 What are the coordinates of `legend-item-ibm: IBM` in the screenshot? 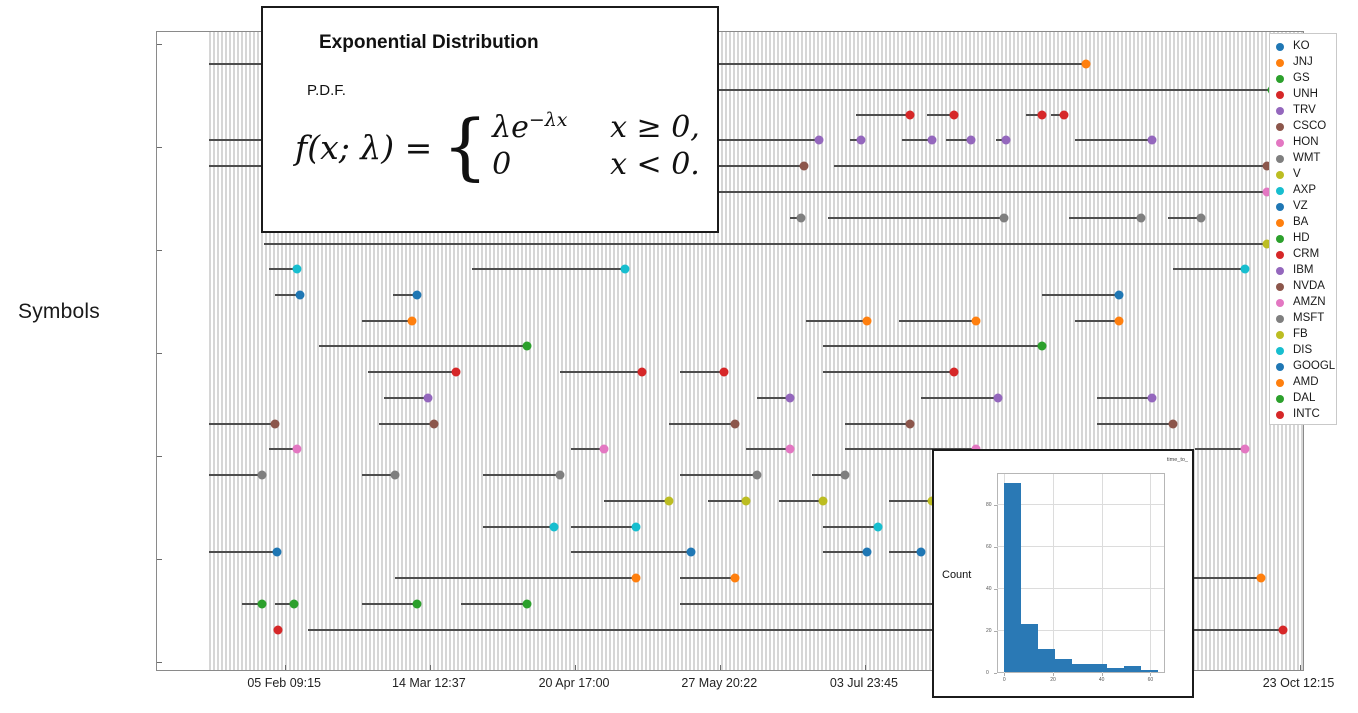 It's located at (1304, 271).